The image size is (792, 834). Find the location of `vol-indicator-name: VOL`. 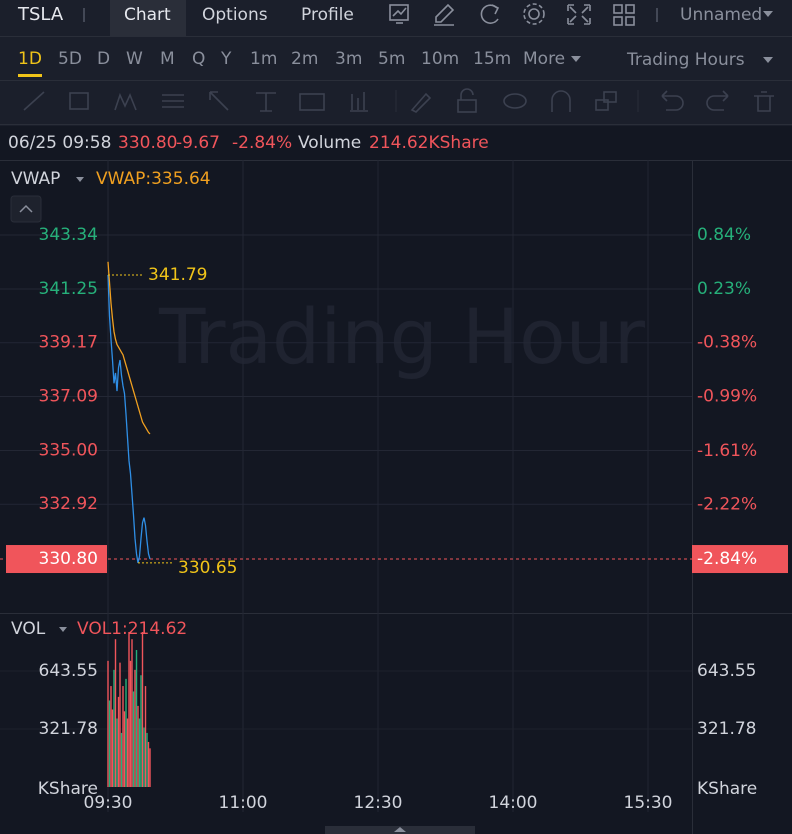

vol-indicator-name: VOL is located at coordinates (28, 629).